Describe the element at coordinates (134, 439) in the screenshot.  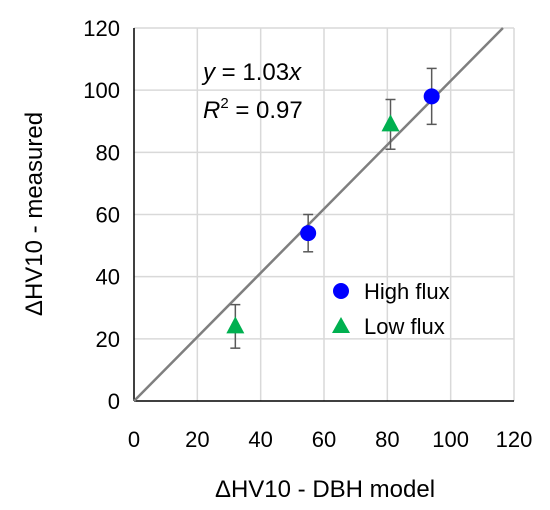
I see `x-tick-label: 0` at that location.